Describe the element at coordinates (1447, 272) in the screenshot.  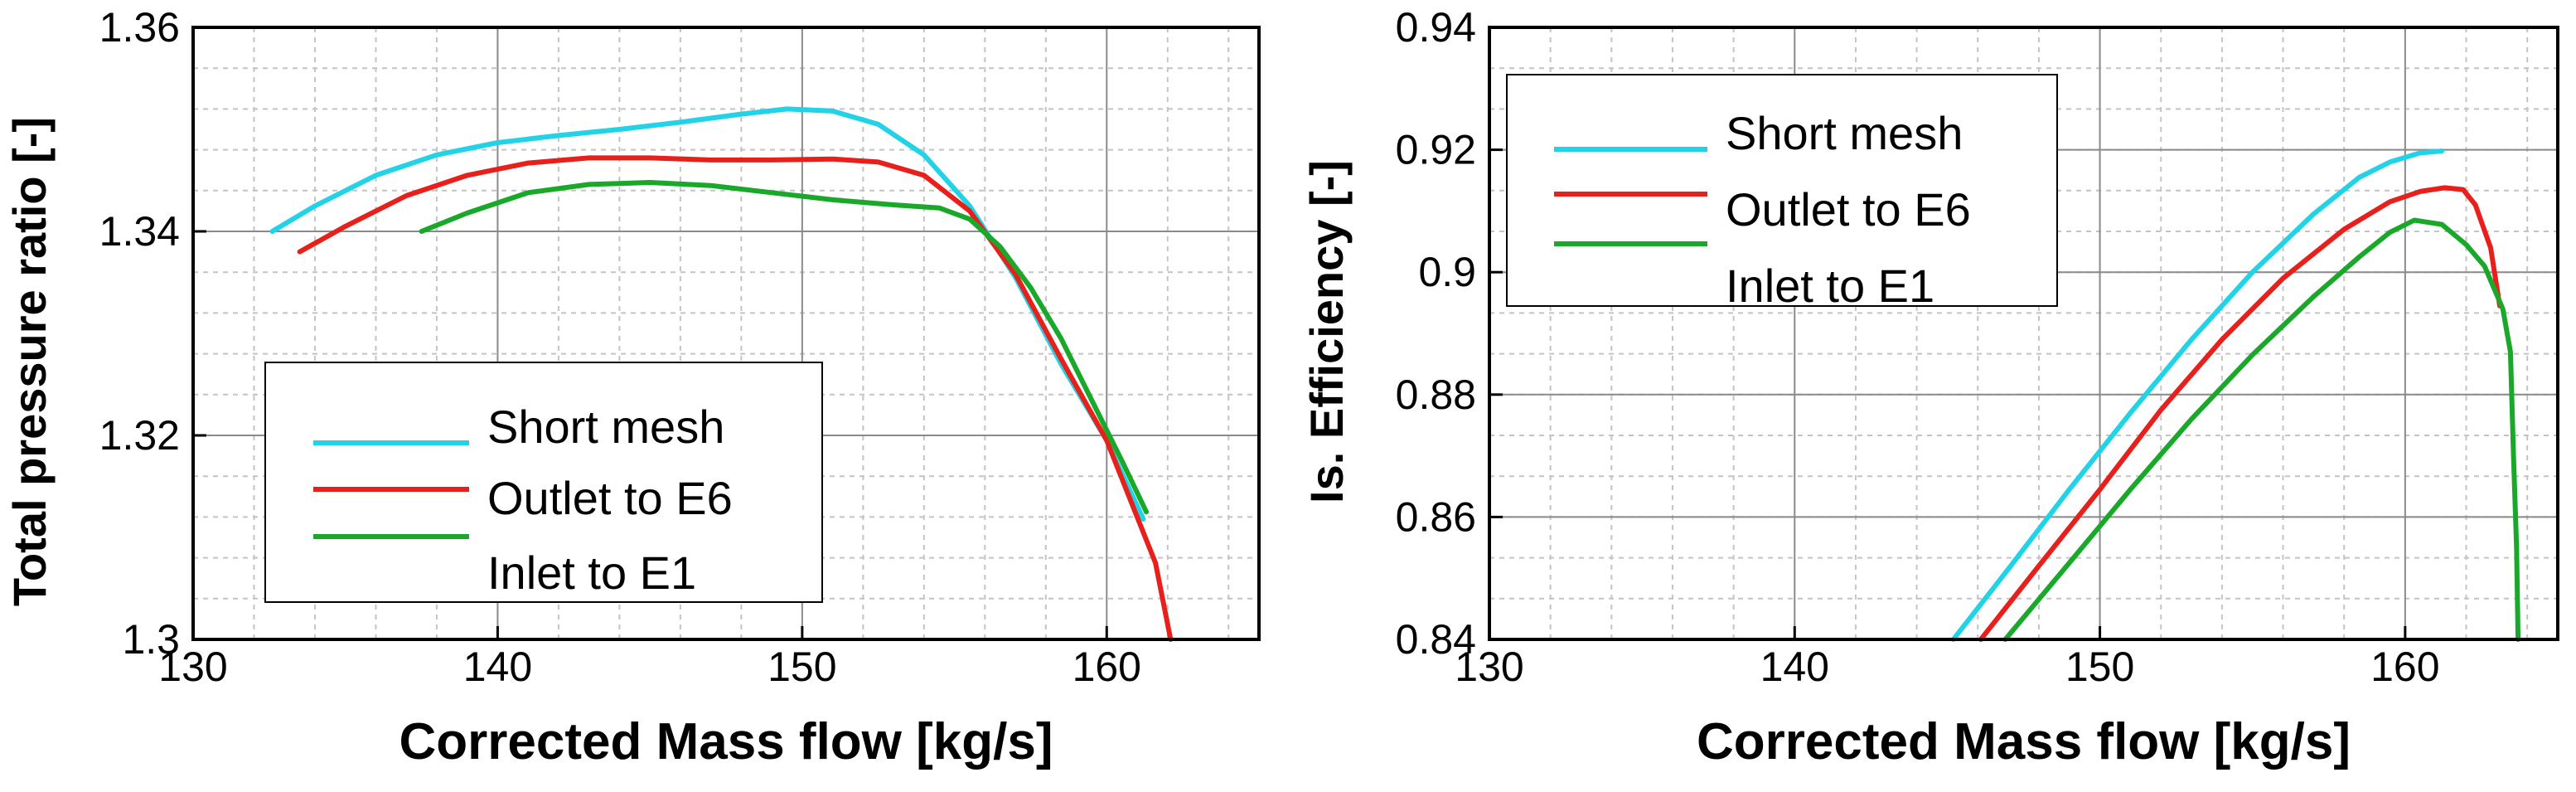
I see `y-tick-label: 0.9` at that location.